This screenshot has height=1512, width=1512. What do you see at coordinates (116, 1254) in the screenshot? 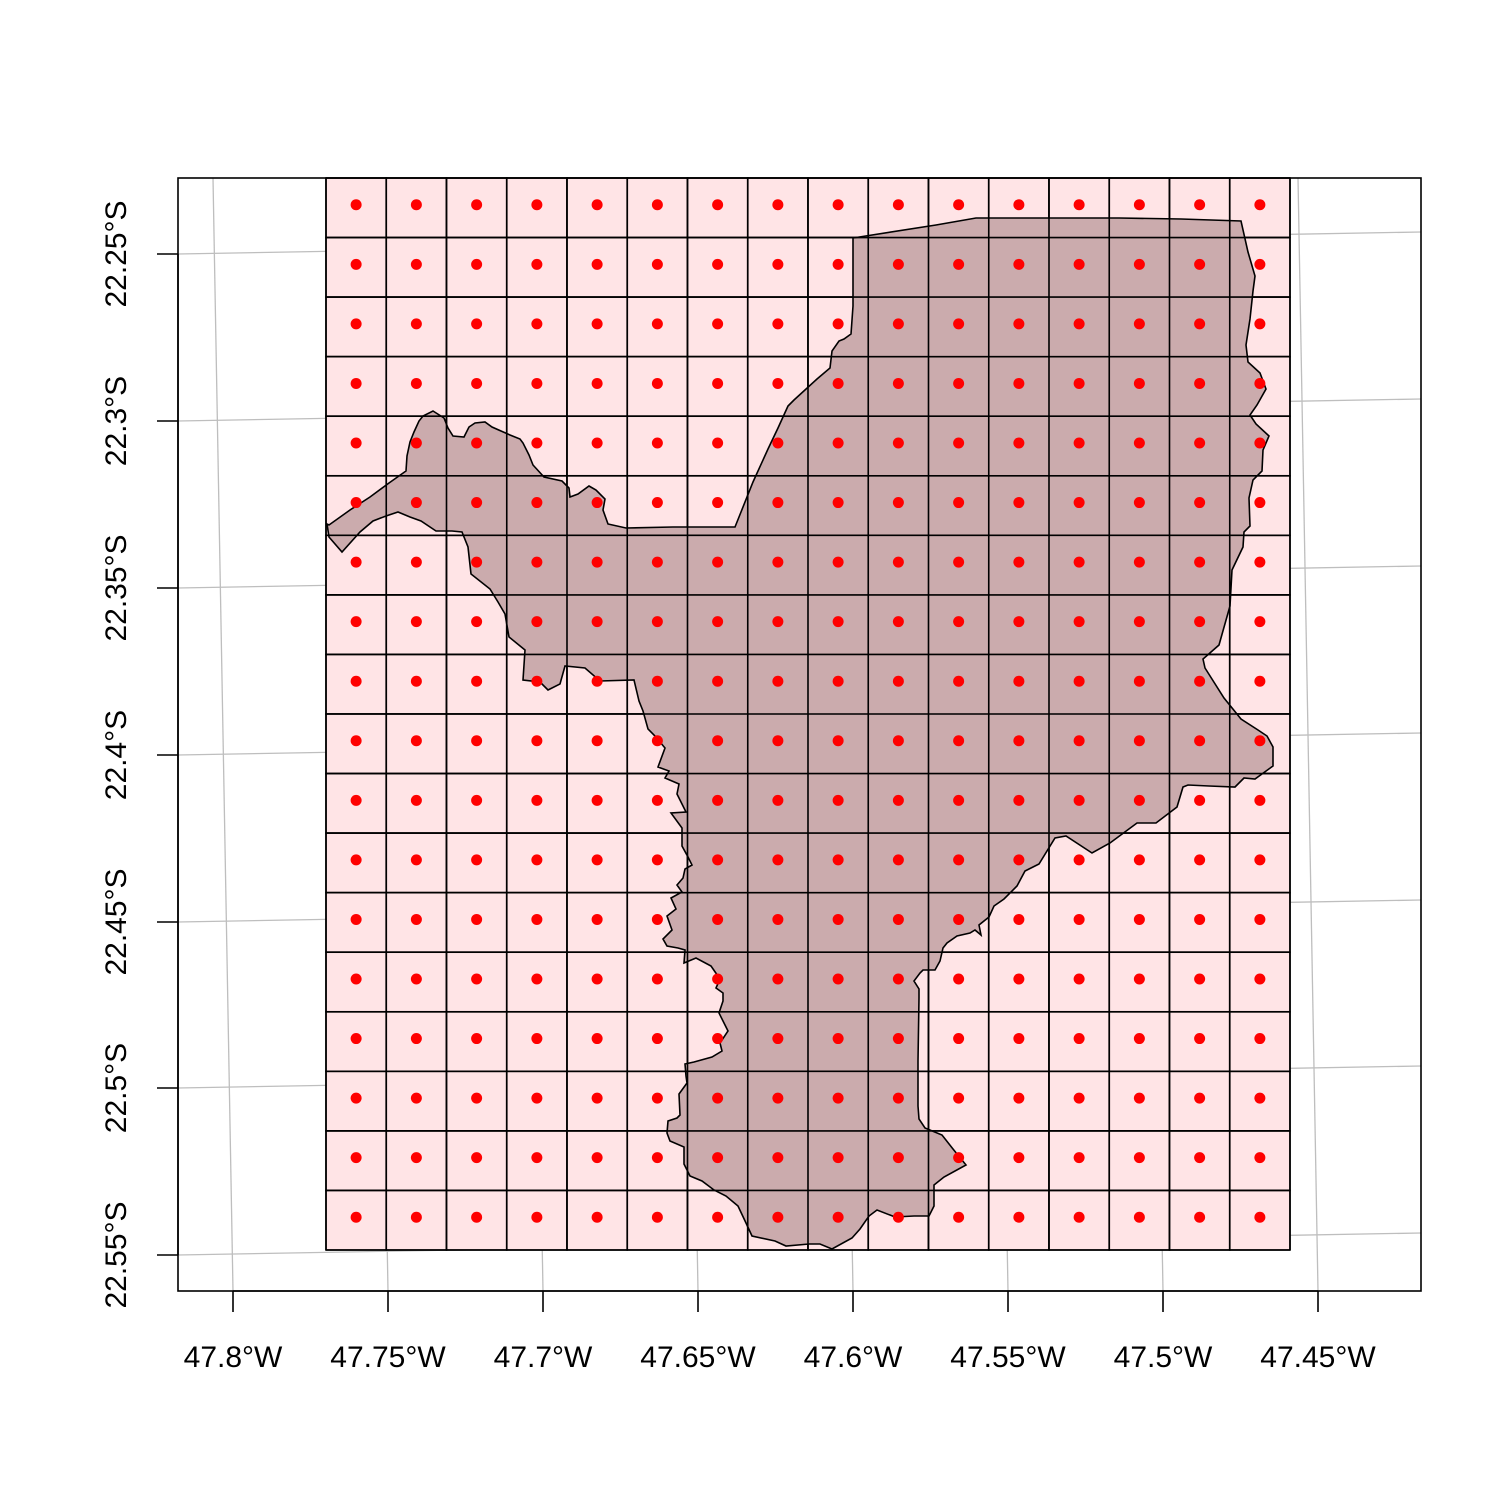
I see `y-tick-label: 22.55°S` at bounding box center [116, 1254].